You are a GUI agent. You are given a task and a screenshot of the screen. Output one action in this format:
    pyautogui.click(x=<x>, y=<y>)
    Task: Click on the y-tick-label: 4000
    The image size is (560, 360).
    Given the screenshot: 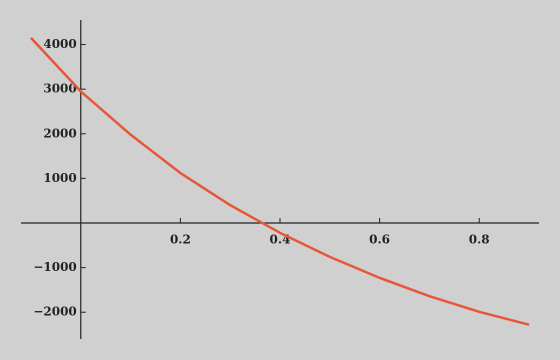 What is the action you would take?
    pyautogui.click(x=59, y=44)
    